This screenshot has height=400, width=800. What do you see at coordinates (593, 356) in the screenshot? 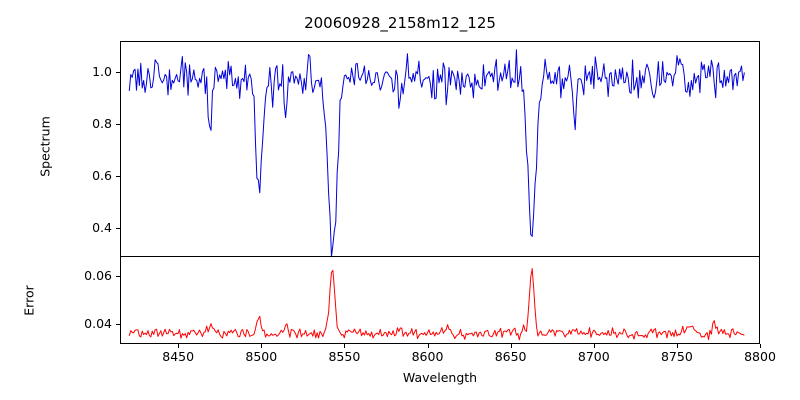
I see `x-tick-label: 8700` at bounding box center [593, 356].